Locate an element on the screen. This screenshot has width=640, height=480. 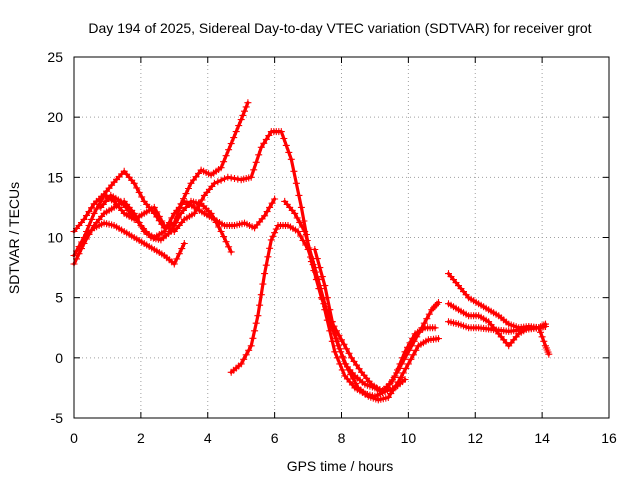
x-tick-label: 16 is located at coordinates (609, 438).